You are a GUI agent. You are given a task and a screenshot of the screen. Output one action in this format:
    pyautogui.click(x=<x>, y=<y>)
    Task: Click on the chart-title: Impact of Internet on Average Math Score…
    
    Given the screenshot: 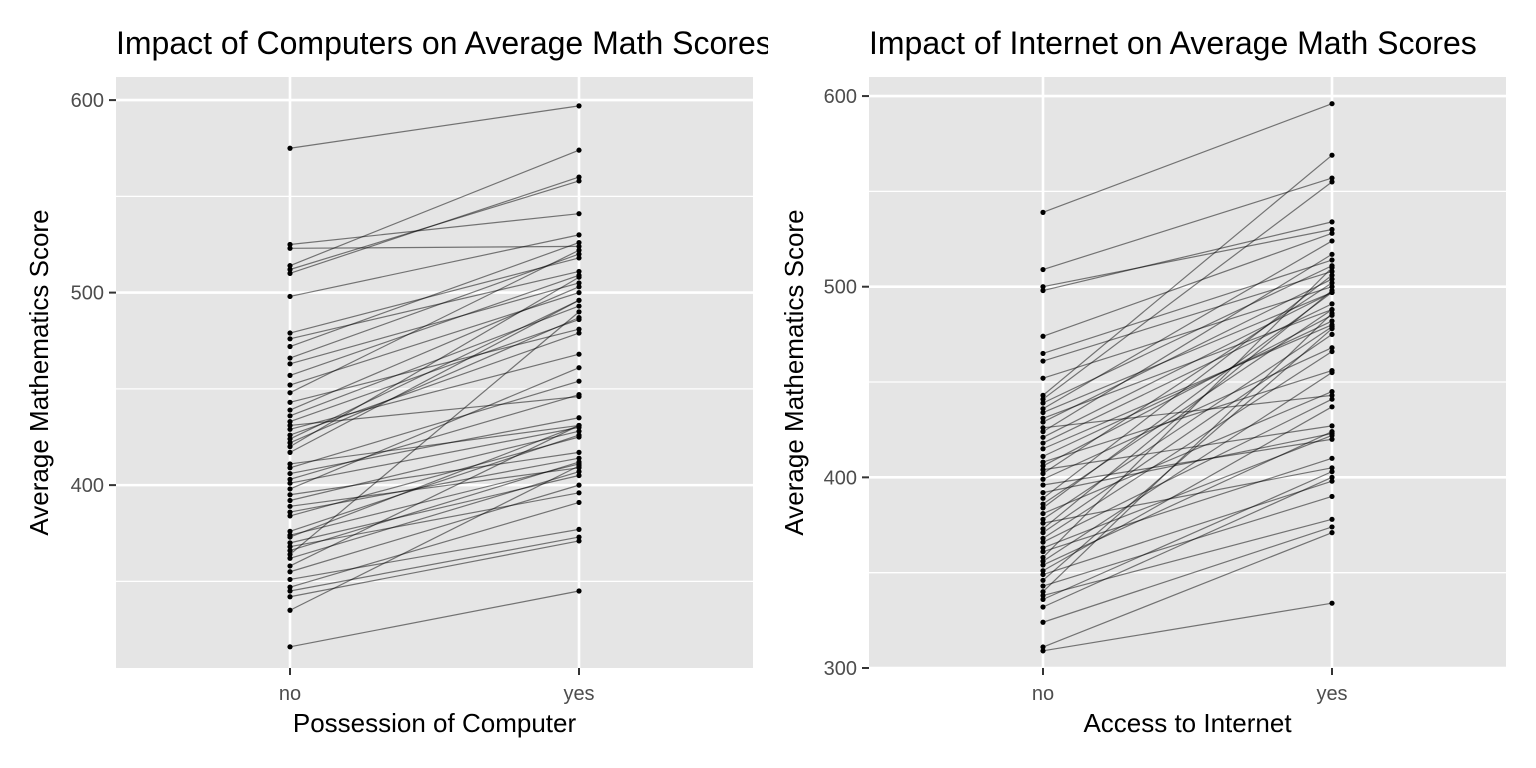 What is the action you would take?
    pyautogui.click(x=1173, y=43)
    